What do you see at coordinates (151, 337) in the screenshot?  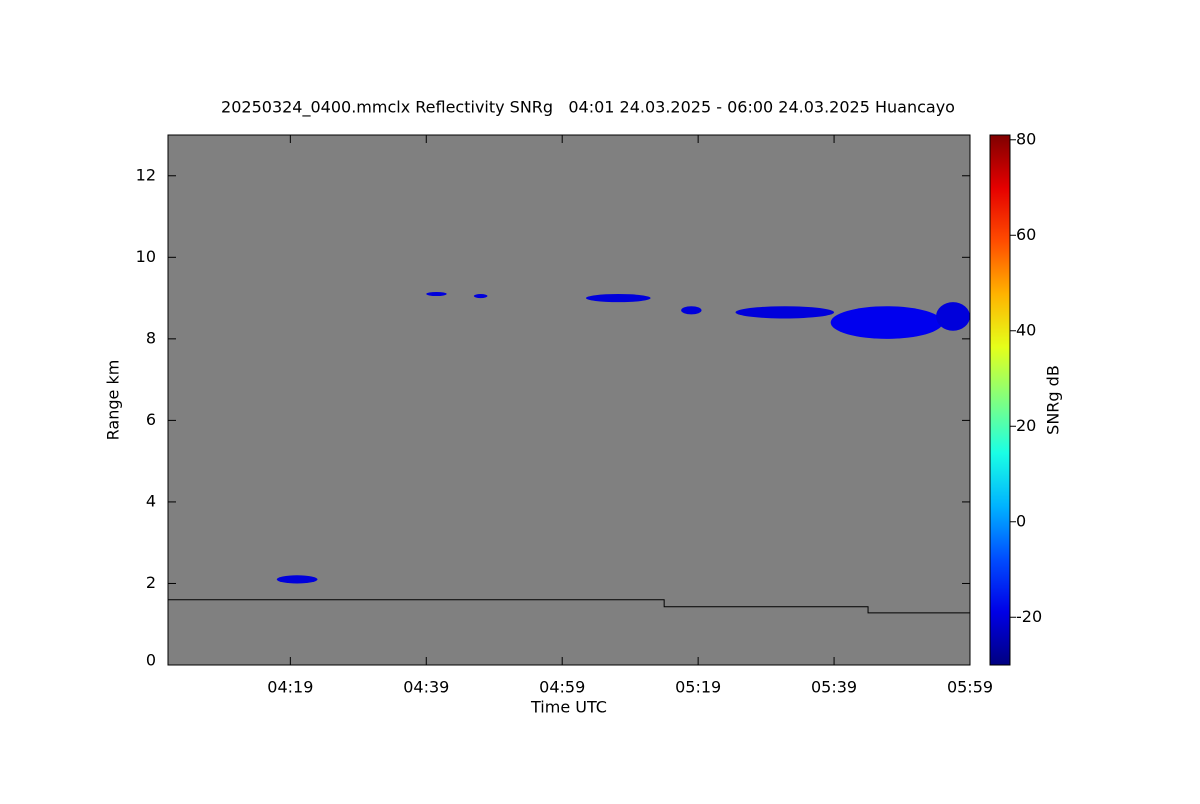 I see `y-tick-label: 8` at bounding box center [151, 337].